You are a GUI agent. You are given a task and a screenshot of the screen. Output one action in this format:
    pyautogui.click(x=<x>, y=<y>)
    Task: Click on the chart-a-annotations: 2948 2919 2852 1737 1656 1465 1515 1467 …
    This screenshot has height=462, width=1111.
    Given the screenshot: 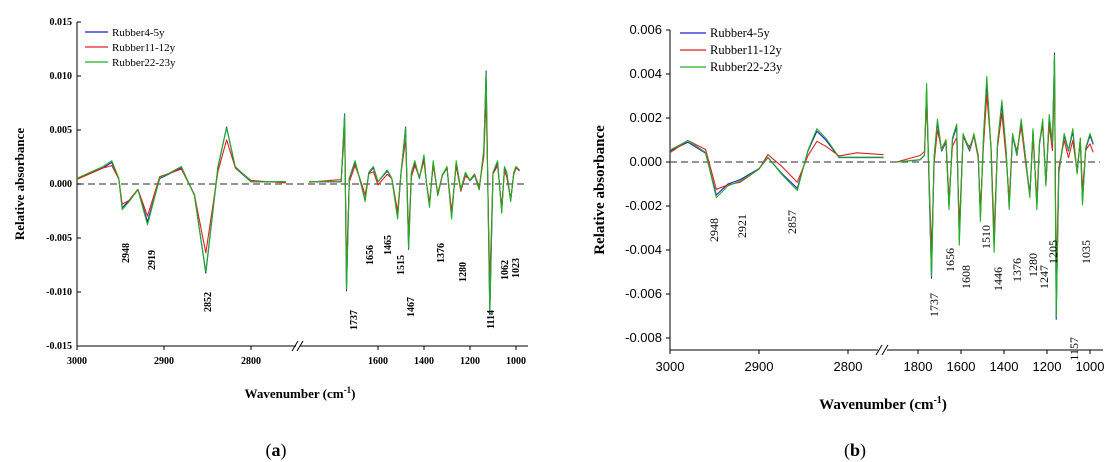 What is the action you would take?
    pyautogui.click(x=321, y=282)
    